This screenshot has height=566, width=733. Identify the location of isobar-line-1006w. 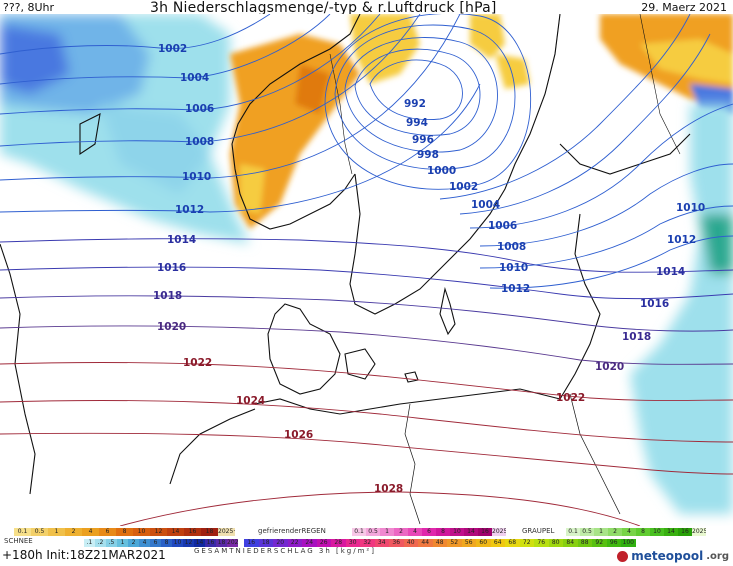
(190, 64).